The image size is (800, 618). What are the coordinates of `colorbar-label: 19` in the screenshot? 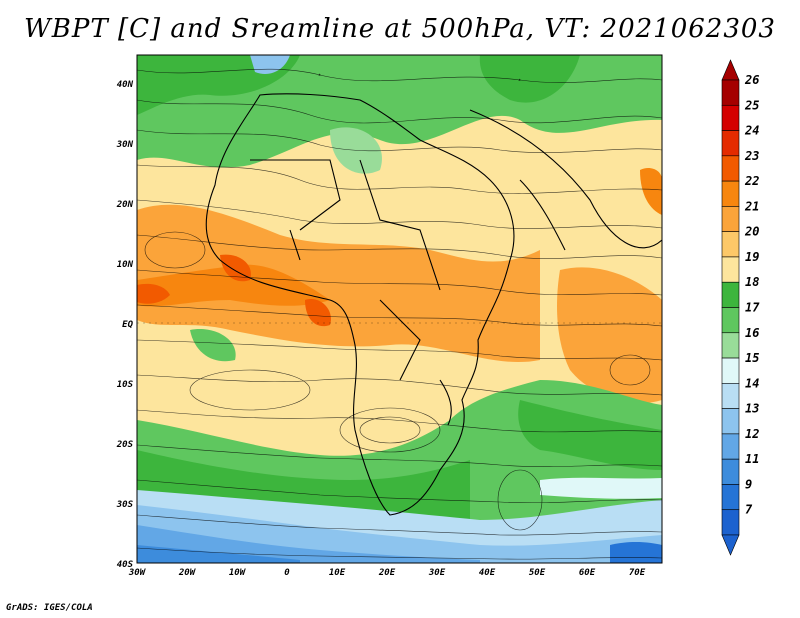 It's located at (752, 257).